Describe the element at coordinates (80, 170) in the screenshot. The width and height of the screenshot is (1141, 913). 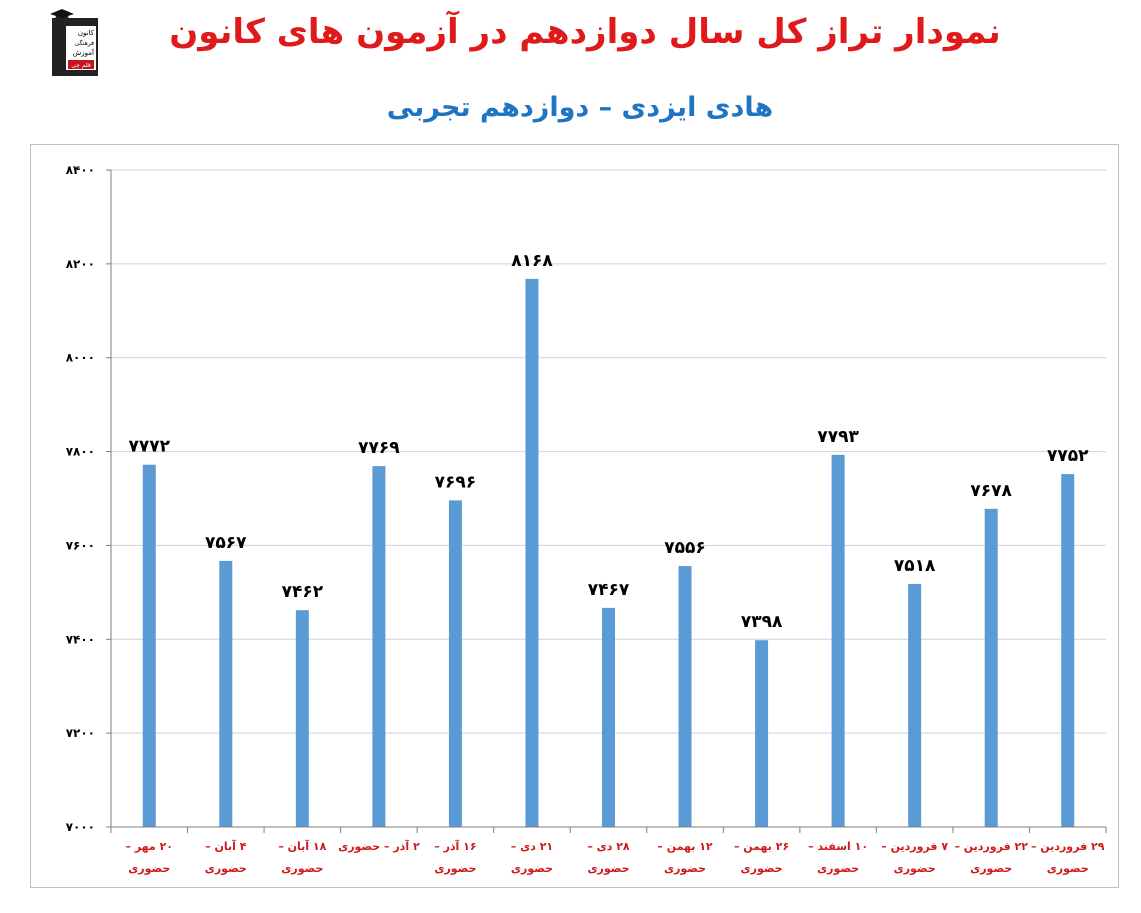
I see `y-tick-label: ۸۴۰۰` at that location.